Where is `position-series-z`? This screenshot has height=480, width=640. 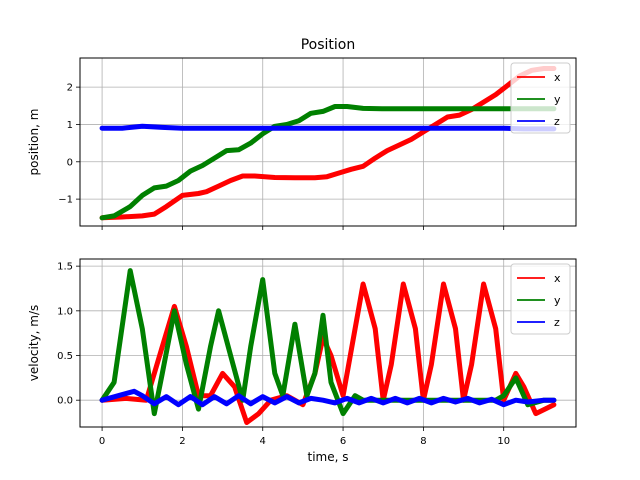
position-series-z is located at coordinates (328, 127).